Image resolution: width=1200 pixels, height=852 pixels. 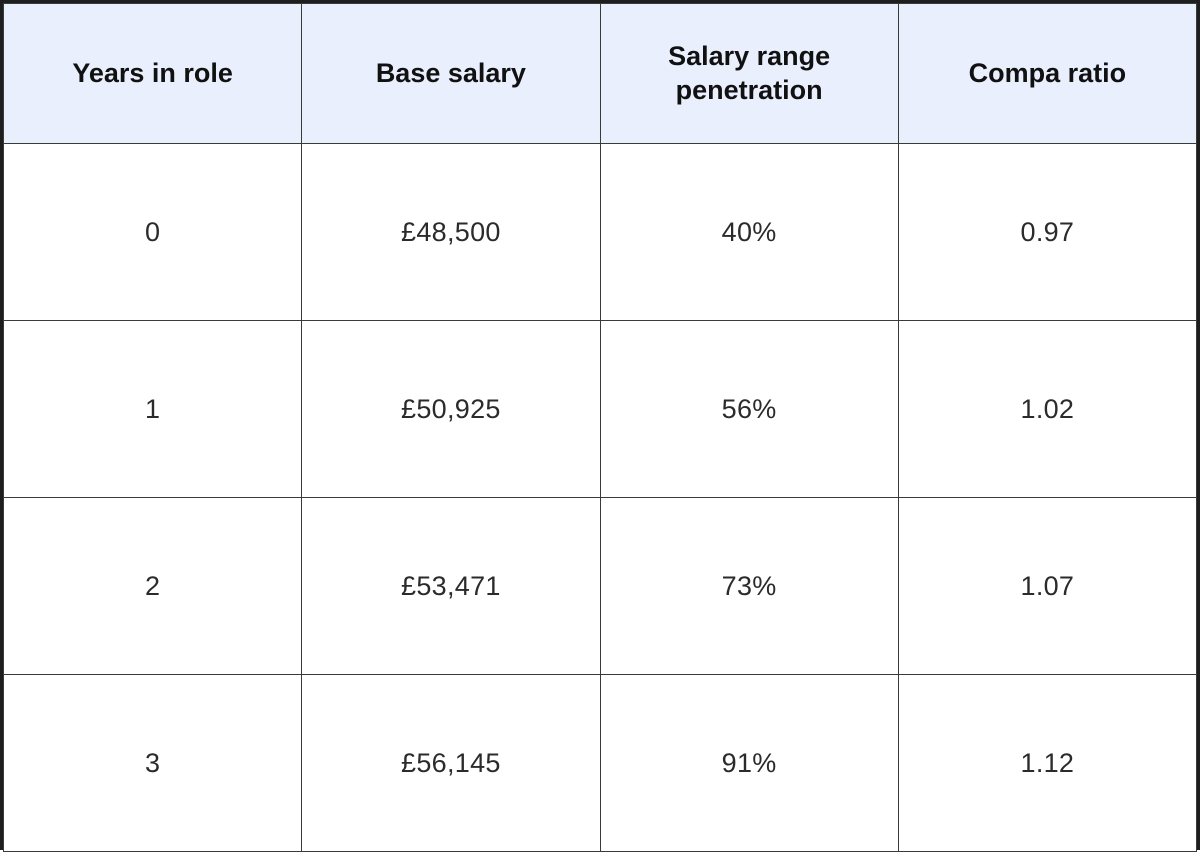 I want to click on cell-years-in-role: 2, so click(x=152, y=586).